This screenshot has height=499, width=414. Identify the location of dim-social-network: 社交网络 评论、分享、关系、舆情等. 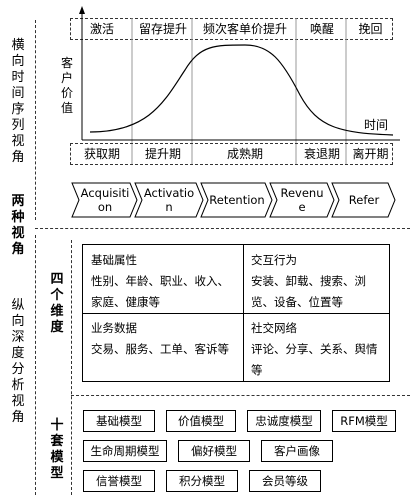
(317, 349).